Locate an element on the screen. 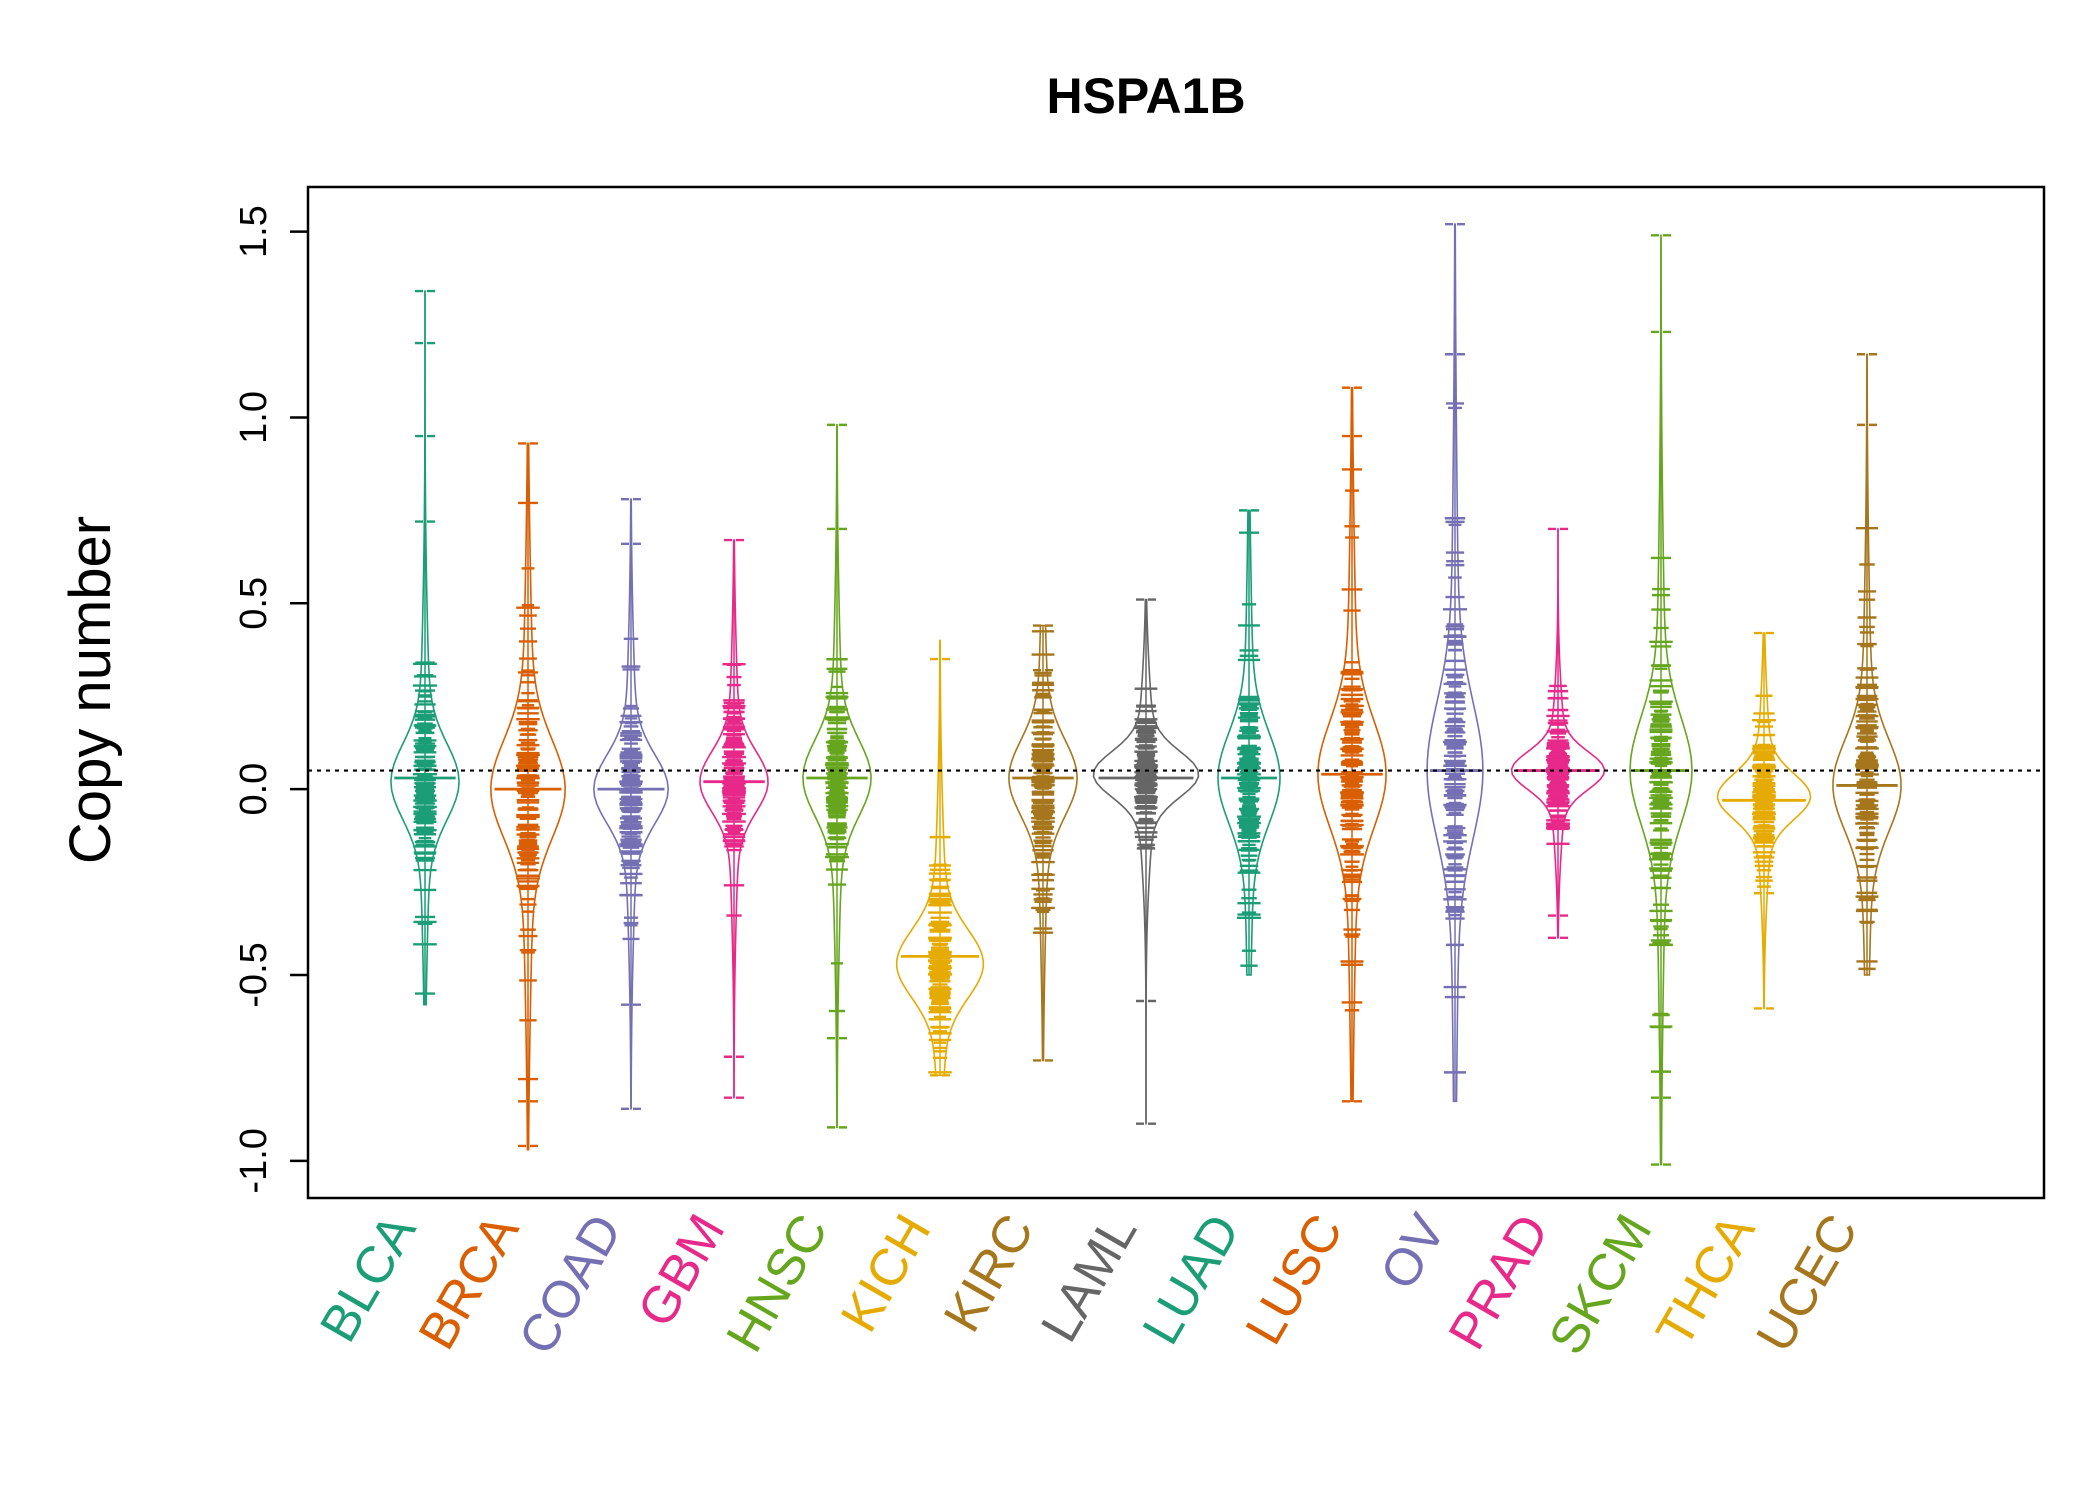  x-tick-label-hnsc: HNSC is located at coordinates (777, 1283).